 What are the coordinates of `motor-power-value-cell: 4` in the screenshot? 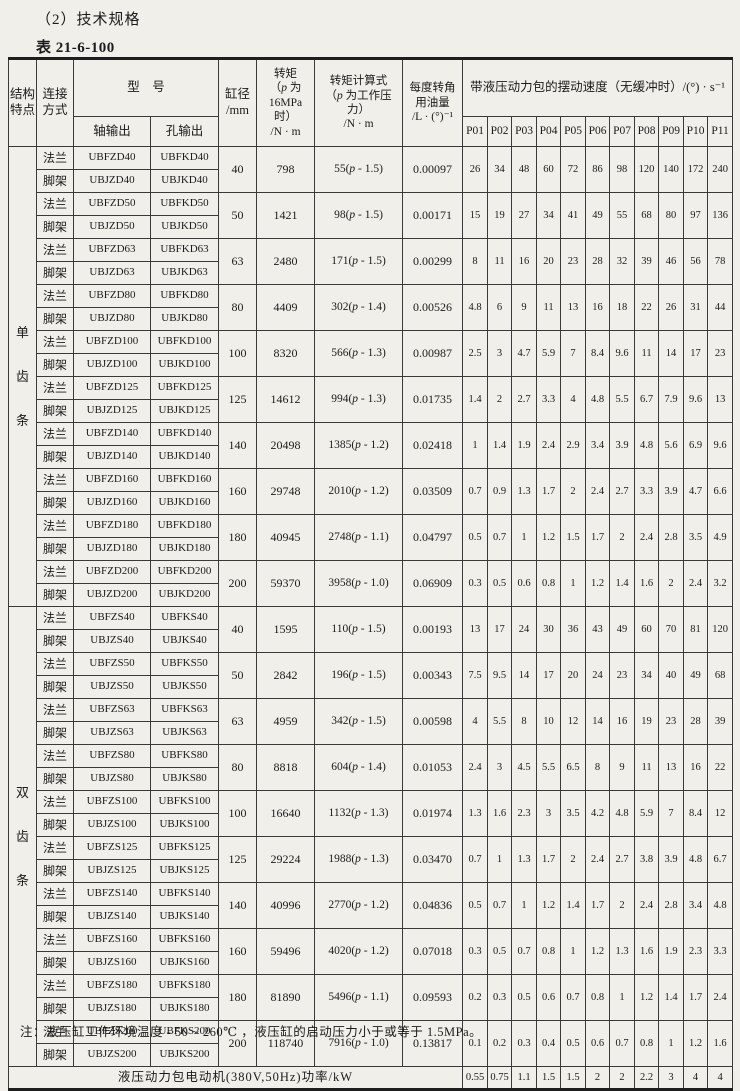 It's located at (696, 1078).